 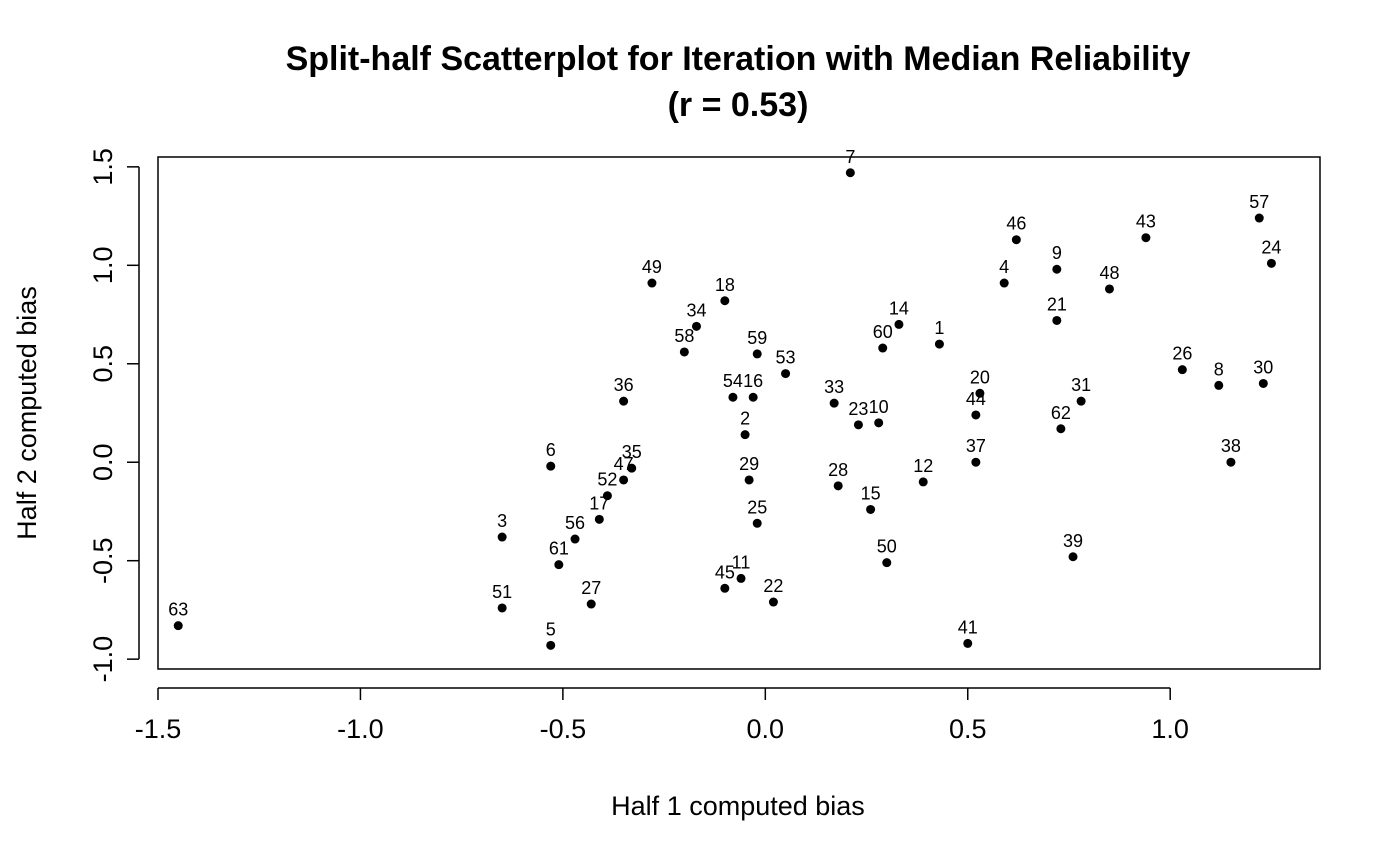 I want to click on y-tick-label: 1.0, so click(x=103, y=266).